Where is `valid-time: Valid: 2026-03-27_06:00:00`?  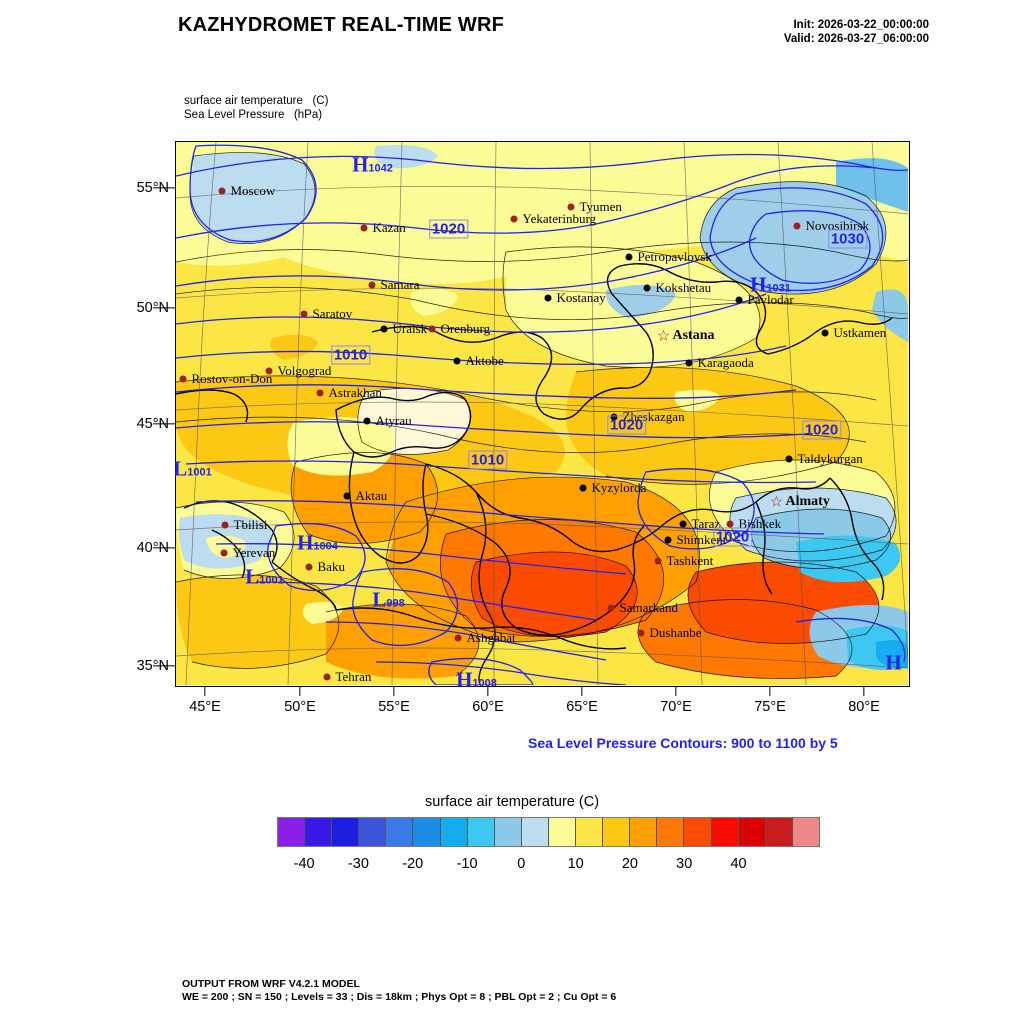
valid-time: Valid: 2026-03-27_06:00:00 is located at coordinates (856, 39).